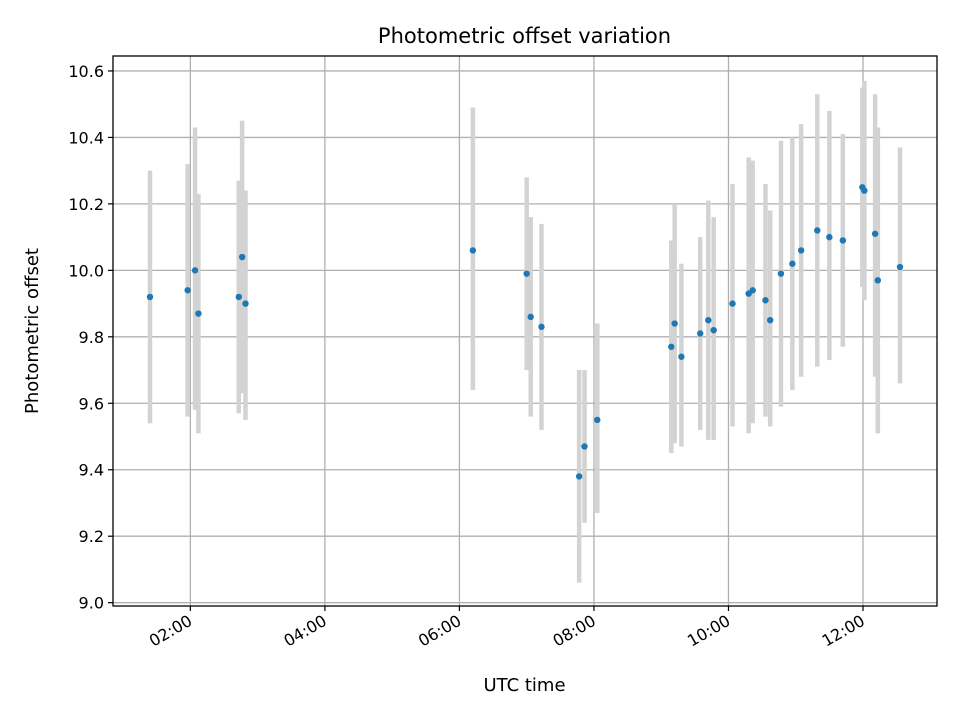 The height and width of the screenshot is (720, 960). What do you see at coordinates (32, 331) in the screenshot?
I see `y-axis-label: Photometric offset` at bounding box center [32, 331].